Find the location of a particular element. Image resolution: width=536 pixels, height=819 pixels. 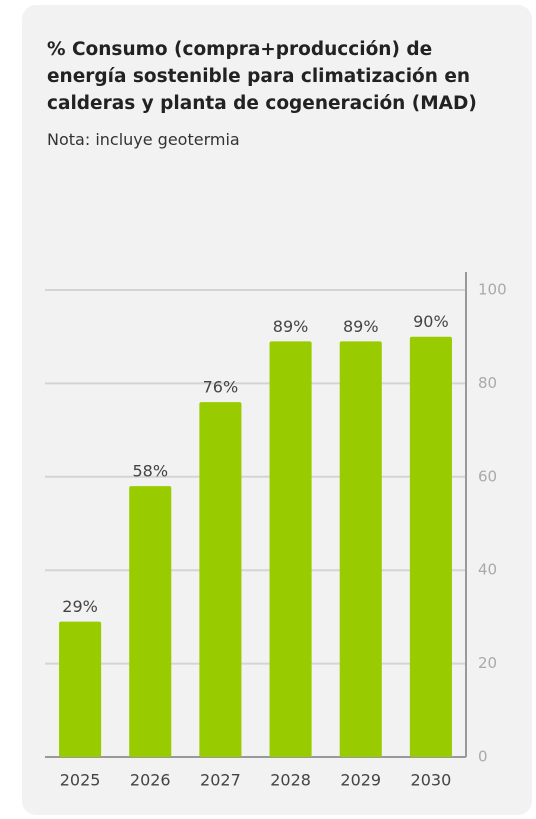

x-tick-label: 2029 is located at coordinates (360, 780).